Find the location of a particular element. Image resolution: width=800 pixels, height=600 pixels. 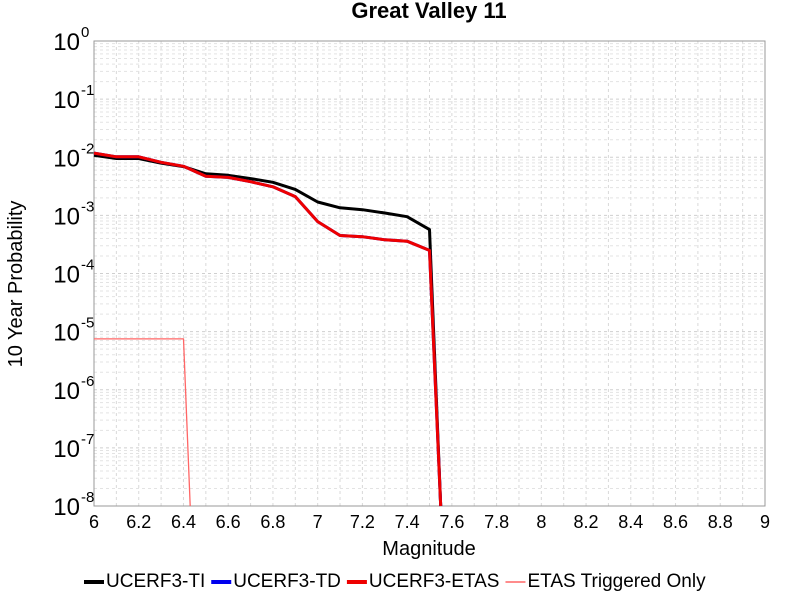

x-axis-ticks: 6 6.2 6.4 6.6 6.8 7 7.2 7.4 7.6 7.8 8 8.2 8.4 8.6 8.8 9 is located at coordinates (429, 522).